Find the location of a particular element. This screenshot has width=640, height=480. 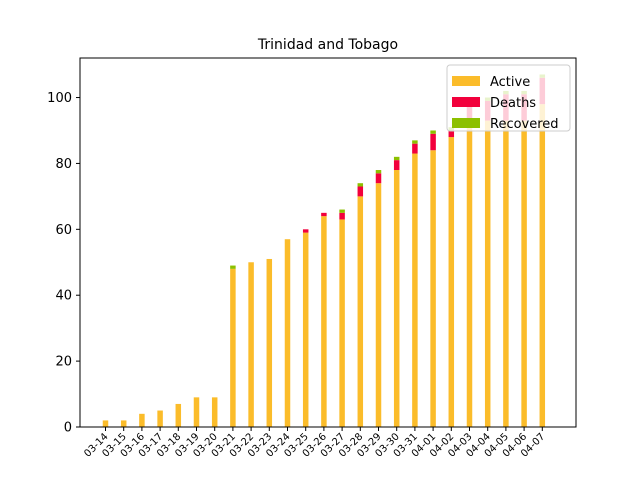

legend-label-recovered: Recovered is located at coordinates (524, 124).